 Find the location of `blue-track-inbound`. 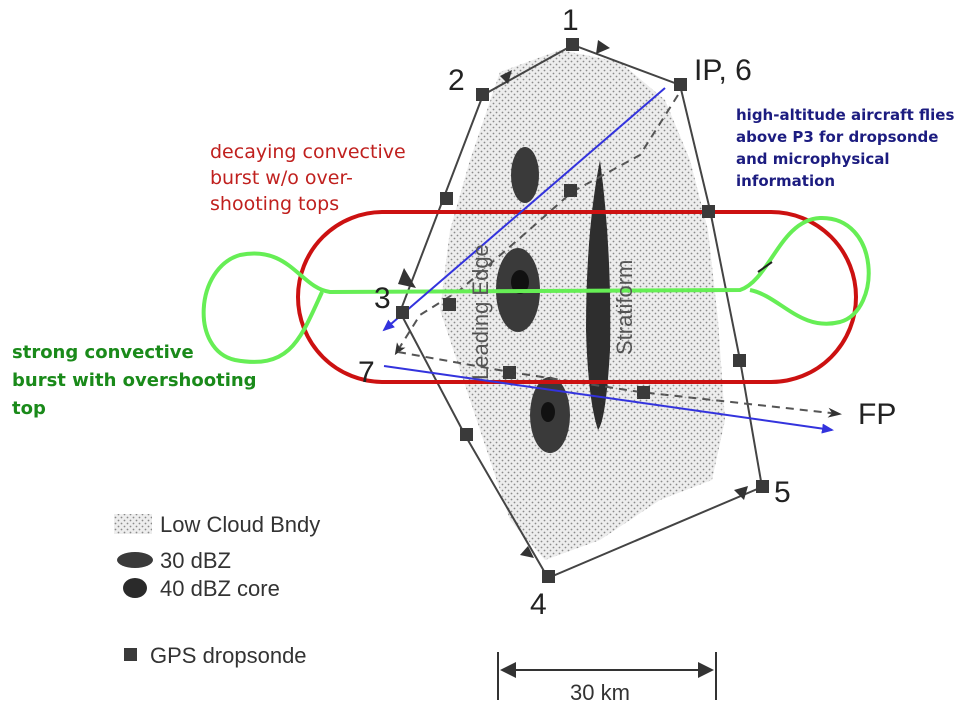

blue-track-inbound is located at coordinates (524, 209).